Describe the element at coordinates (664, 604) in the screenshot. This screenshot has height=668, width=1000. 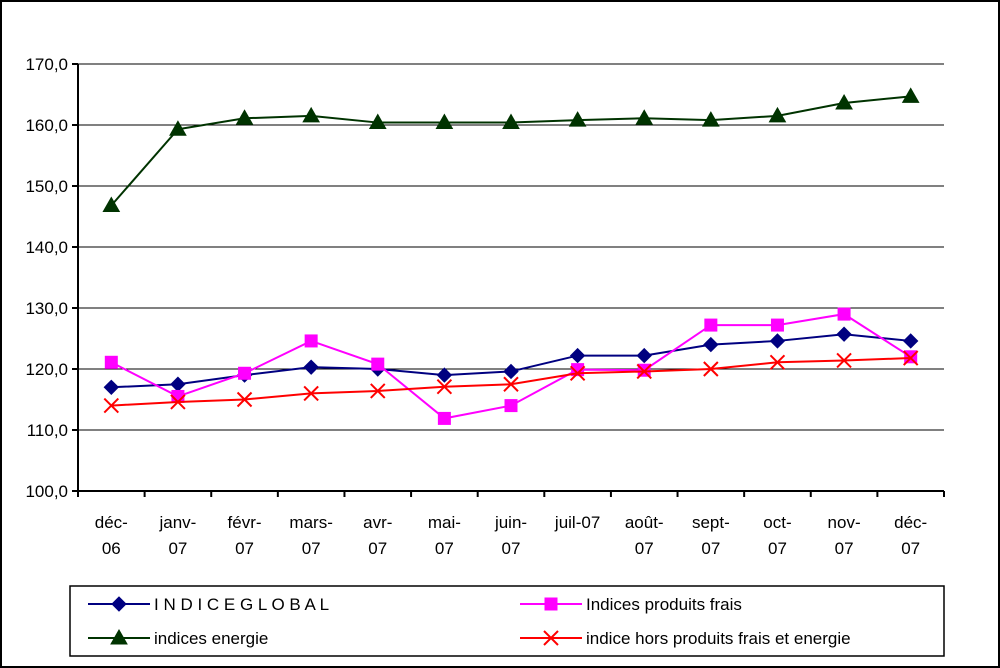
I see `legend-label: Indices produits frais` at that location.